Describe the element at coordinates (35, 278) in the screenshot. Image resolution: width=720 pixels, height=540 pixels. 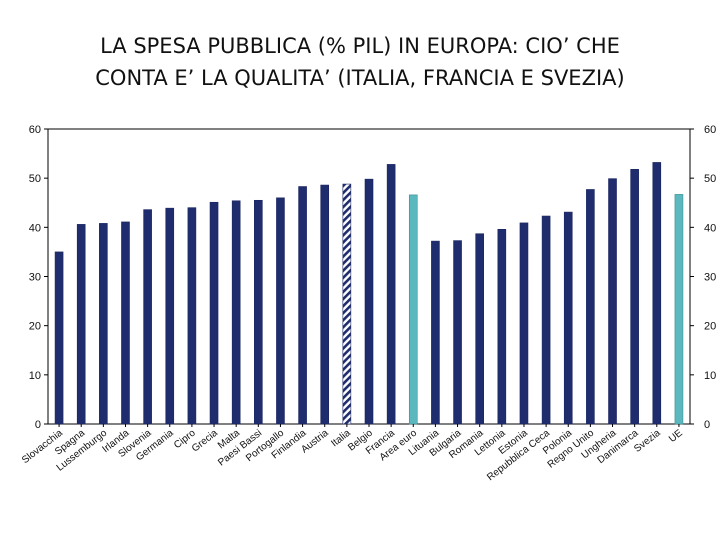
I see `y-tick-label-left: 30` at that location.